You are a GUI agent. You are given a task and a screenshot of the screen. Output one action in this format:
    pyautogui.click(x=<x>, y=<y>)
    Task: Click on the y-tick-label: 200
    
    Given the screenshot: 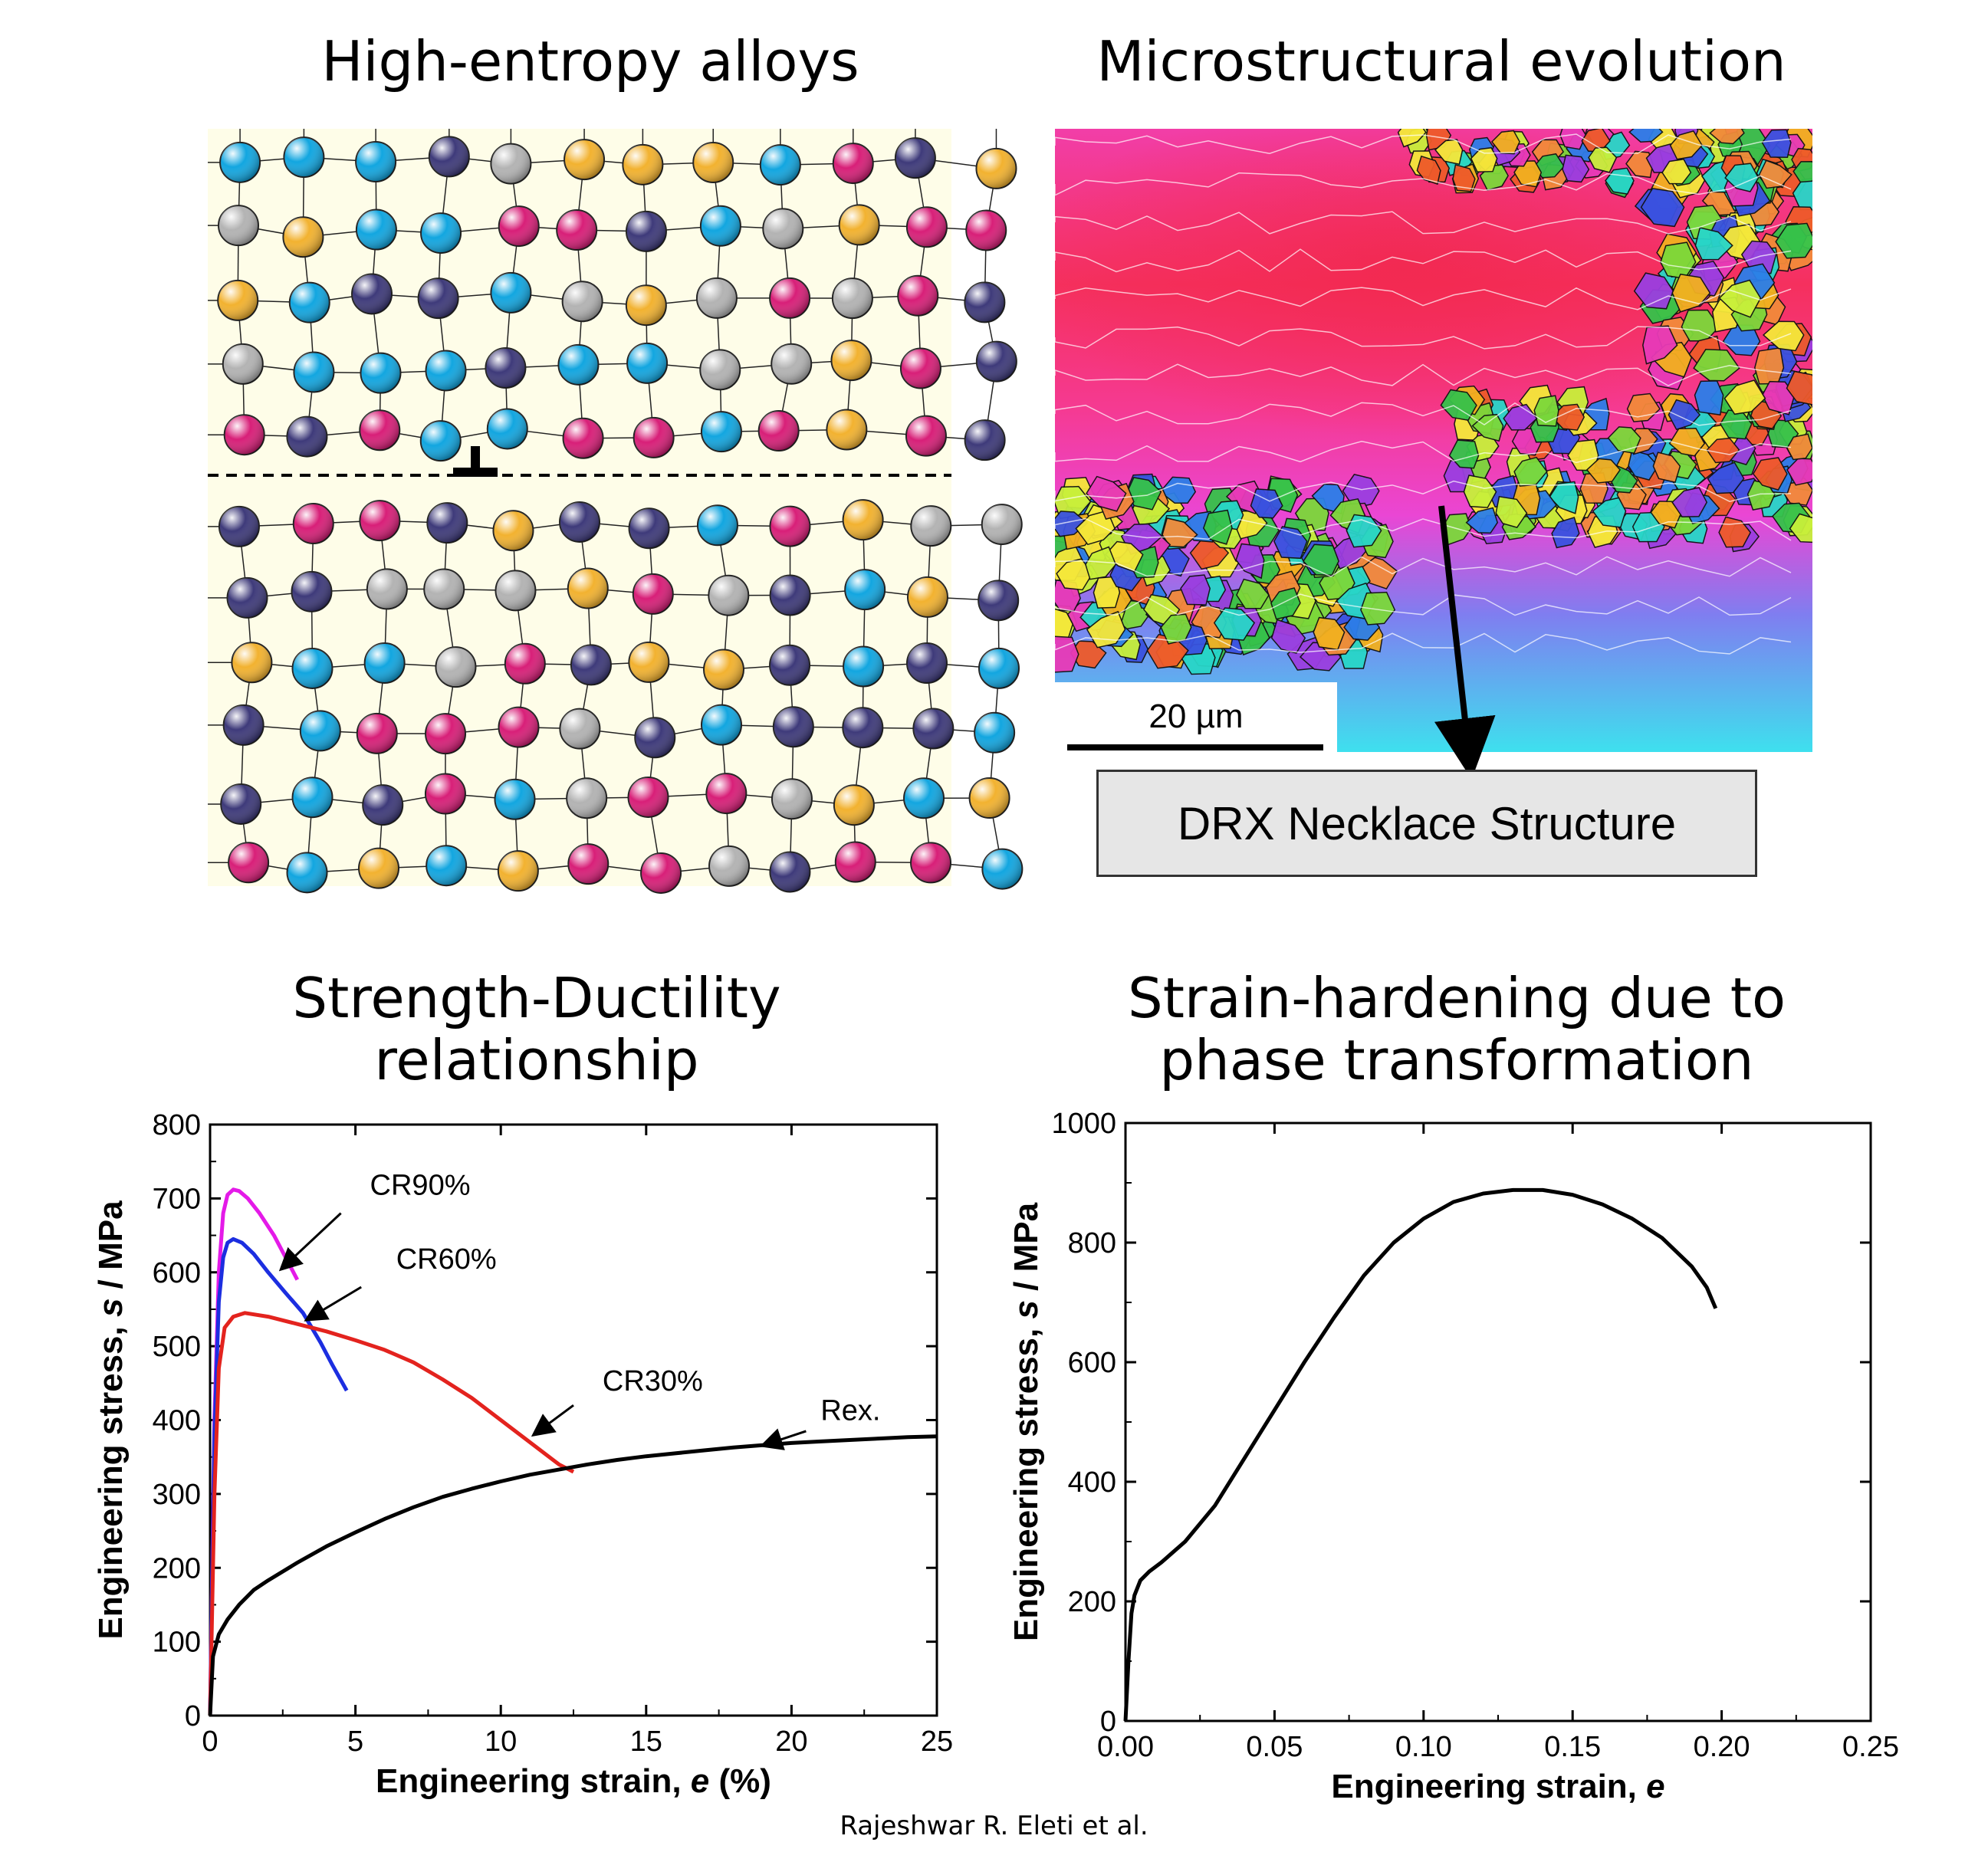 What is the action you would take?
    pyautogui.click(x=1092, y=1602)
    